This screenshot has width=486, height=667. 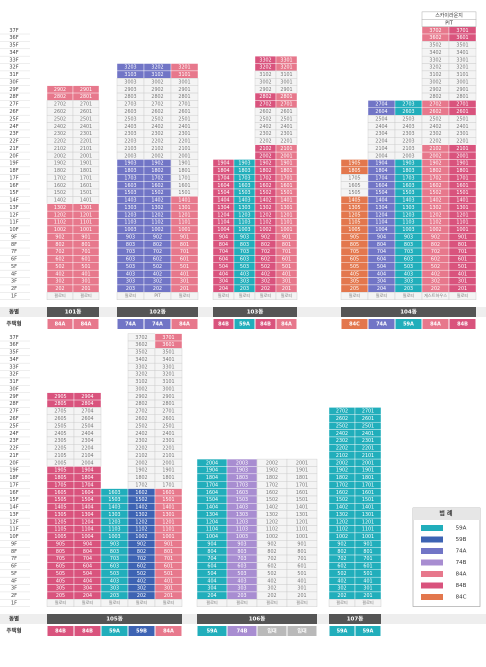 I want to click on floor-label: 15F, so click(x=13, y=193).